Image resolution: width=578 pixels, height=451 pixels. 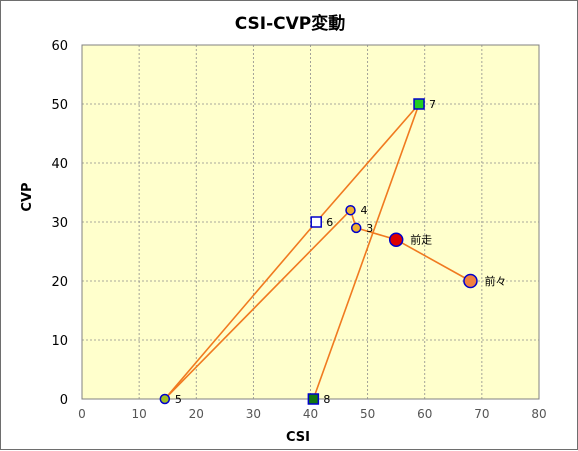 What do you see at coordinates (178, 399) in the screenshot?
I see `data-point-label: 5` at bounding box center [178, 399].